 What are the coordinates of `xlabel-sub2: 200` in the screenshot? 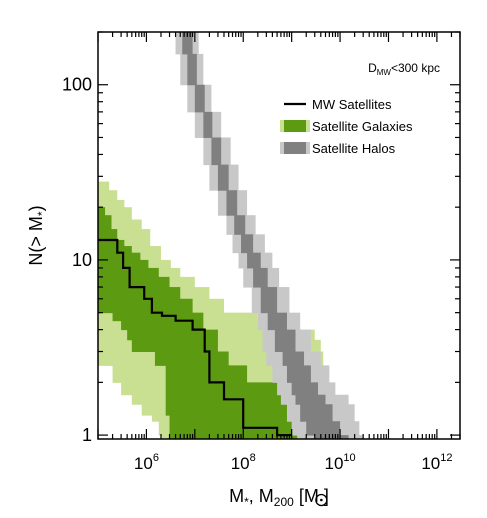 It's located at (284, 502).